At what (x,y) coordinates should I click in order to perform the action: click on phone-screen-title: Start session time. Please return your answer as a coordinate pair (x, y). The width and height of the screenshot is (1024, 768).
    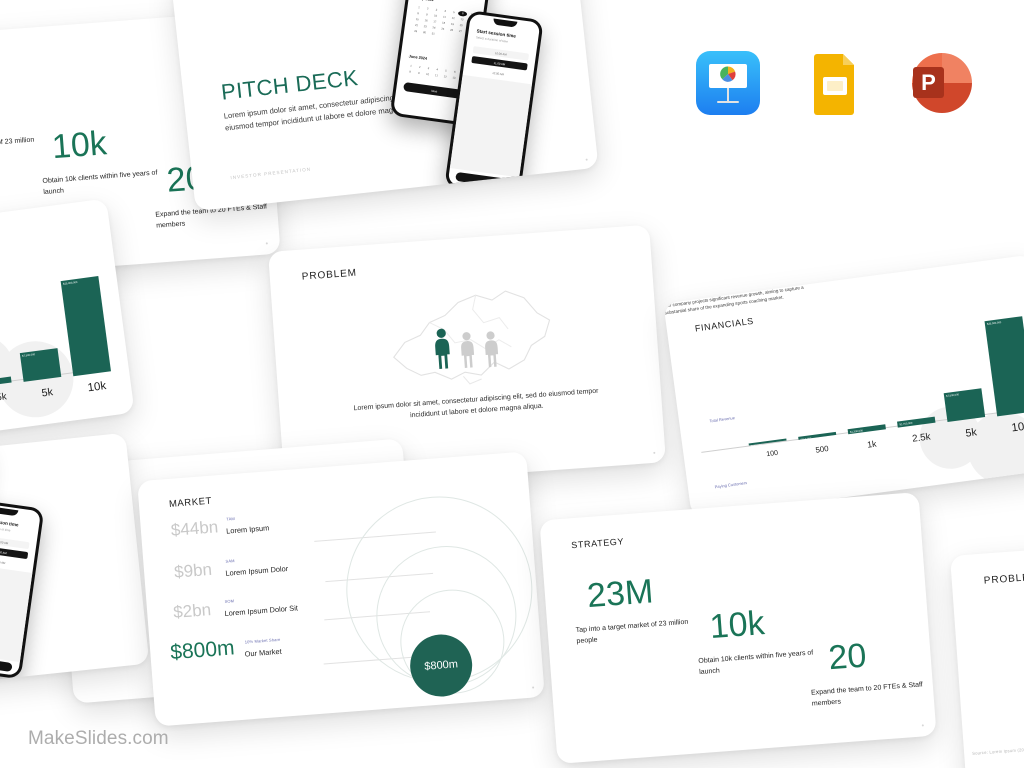
    Looking at the image, I should click on (9, 522).